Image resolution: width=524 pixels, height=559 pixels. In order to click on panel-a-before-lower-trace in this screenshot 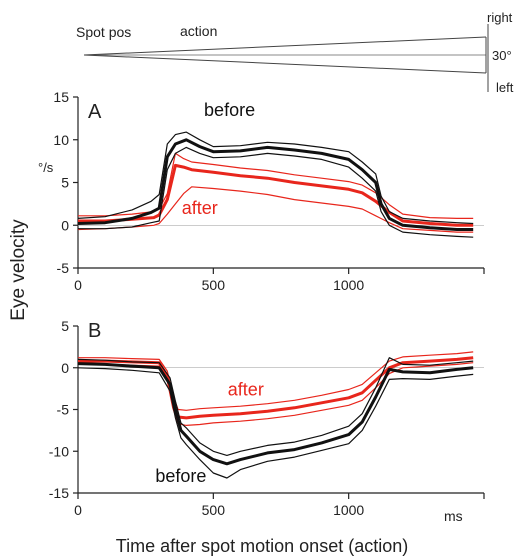, I will do `click(276, 192)`.